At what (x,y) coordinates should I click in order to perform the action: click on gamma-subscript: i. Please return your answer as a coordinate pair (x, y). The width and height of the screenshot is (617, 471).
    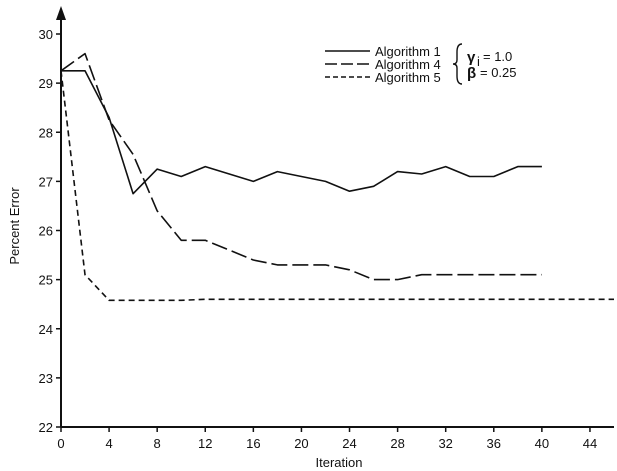
    Looking at the image, I should click on (478, 61).